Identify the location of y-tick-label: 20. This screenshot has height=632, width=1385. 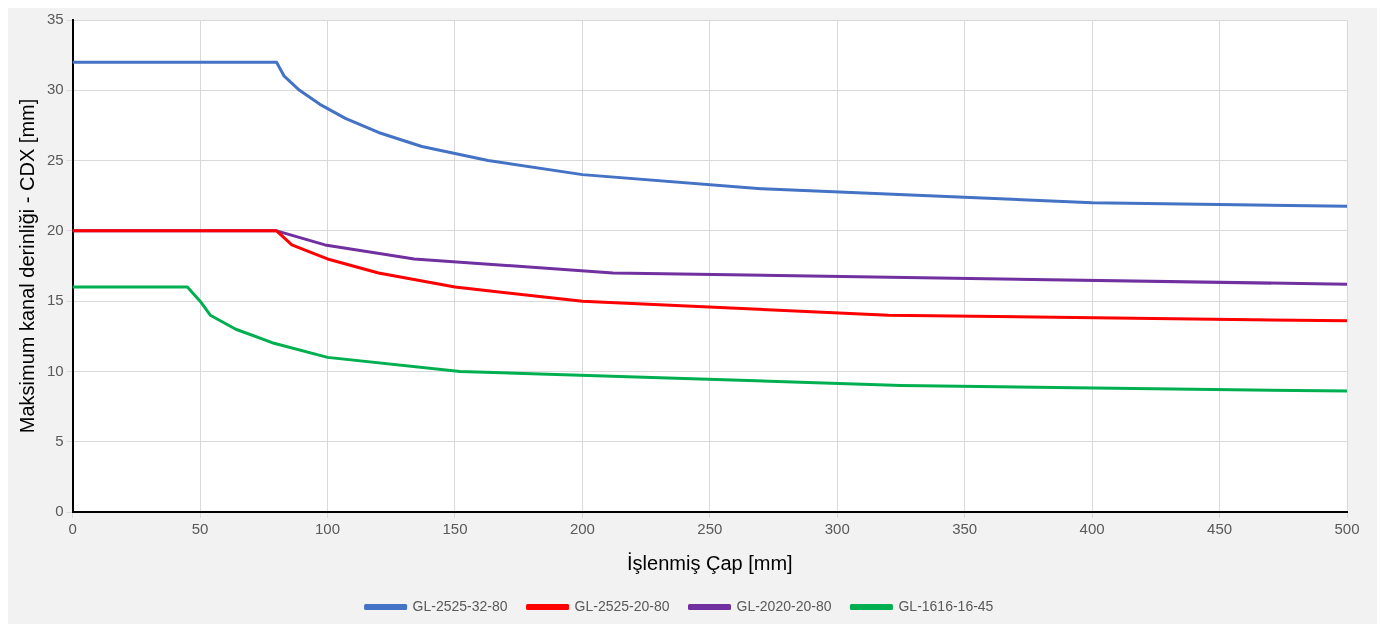
(55, 229).